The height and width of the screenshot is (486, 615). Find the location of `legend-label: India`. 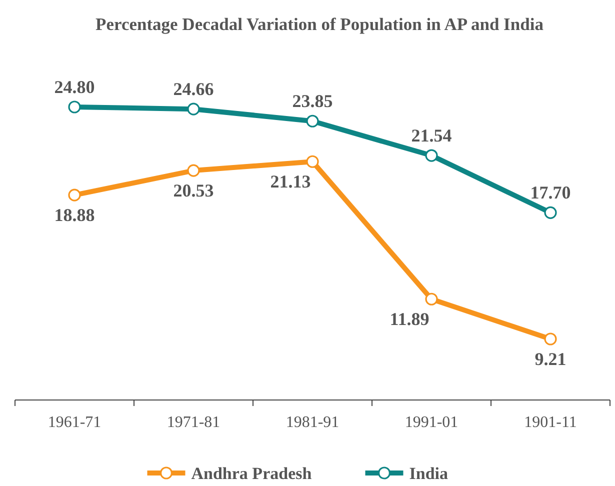

legend-label: India is located at coordinates (428, 473).